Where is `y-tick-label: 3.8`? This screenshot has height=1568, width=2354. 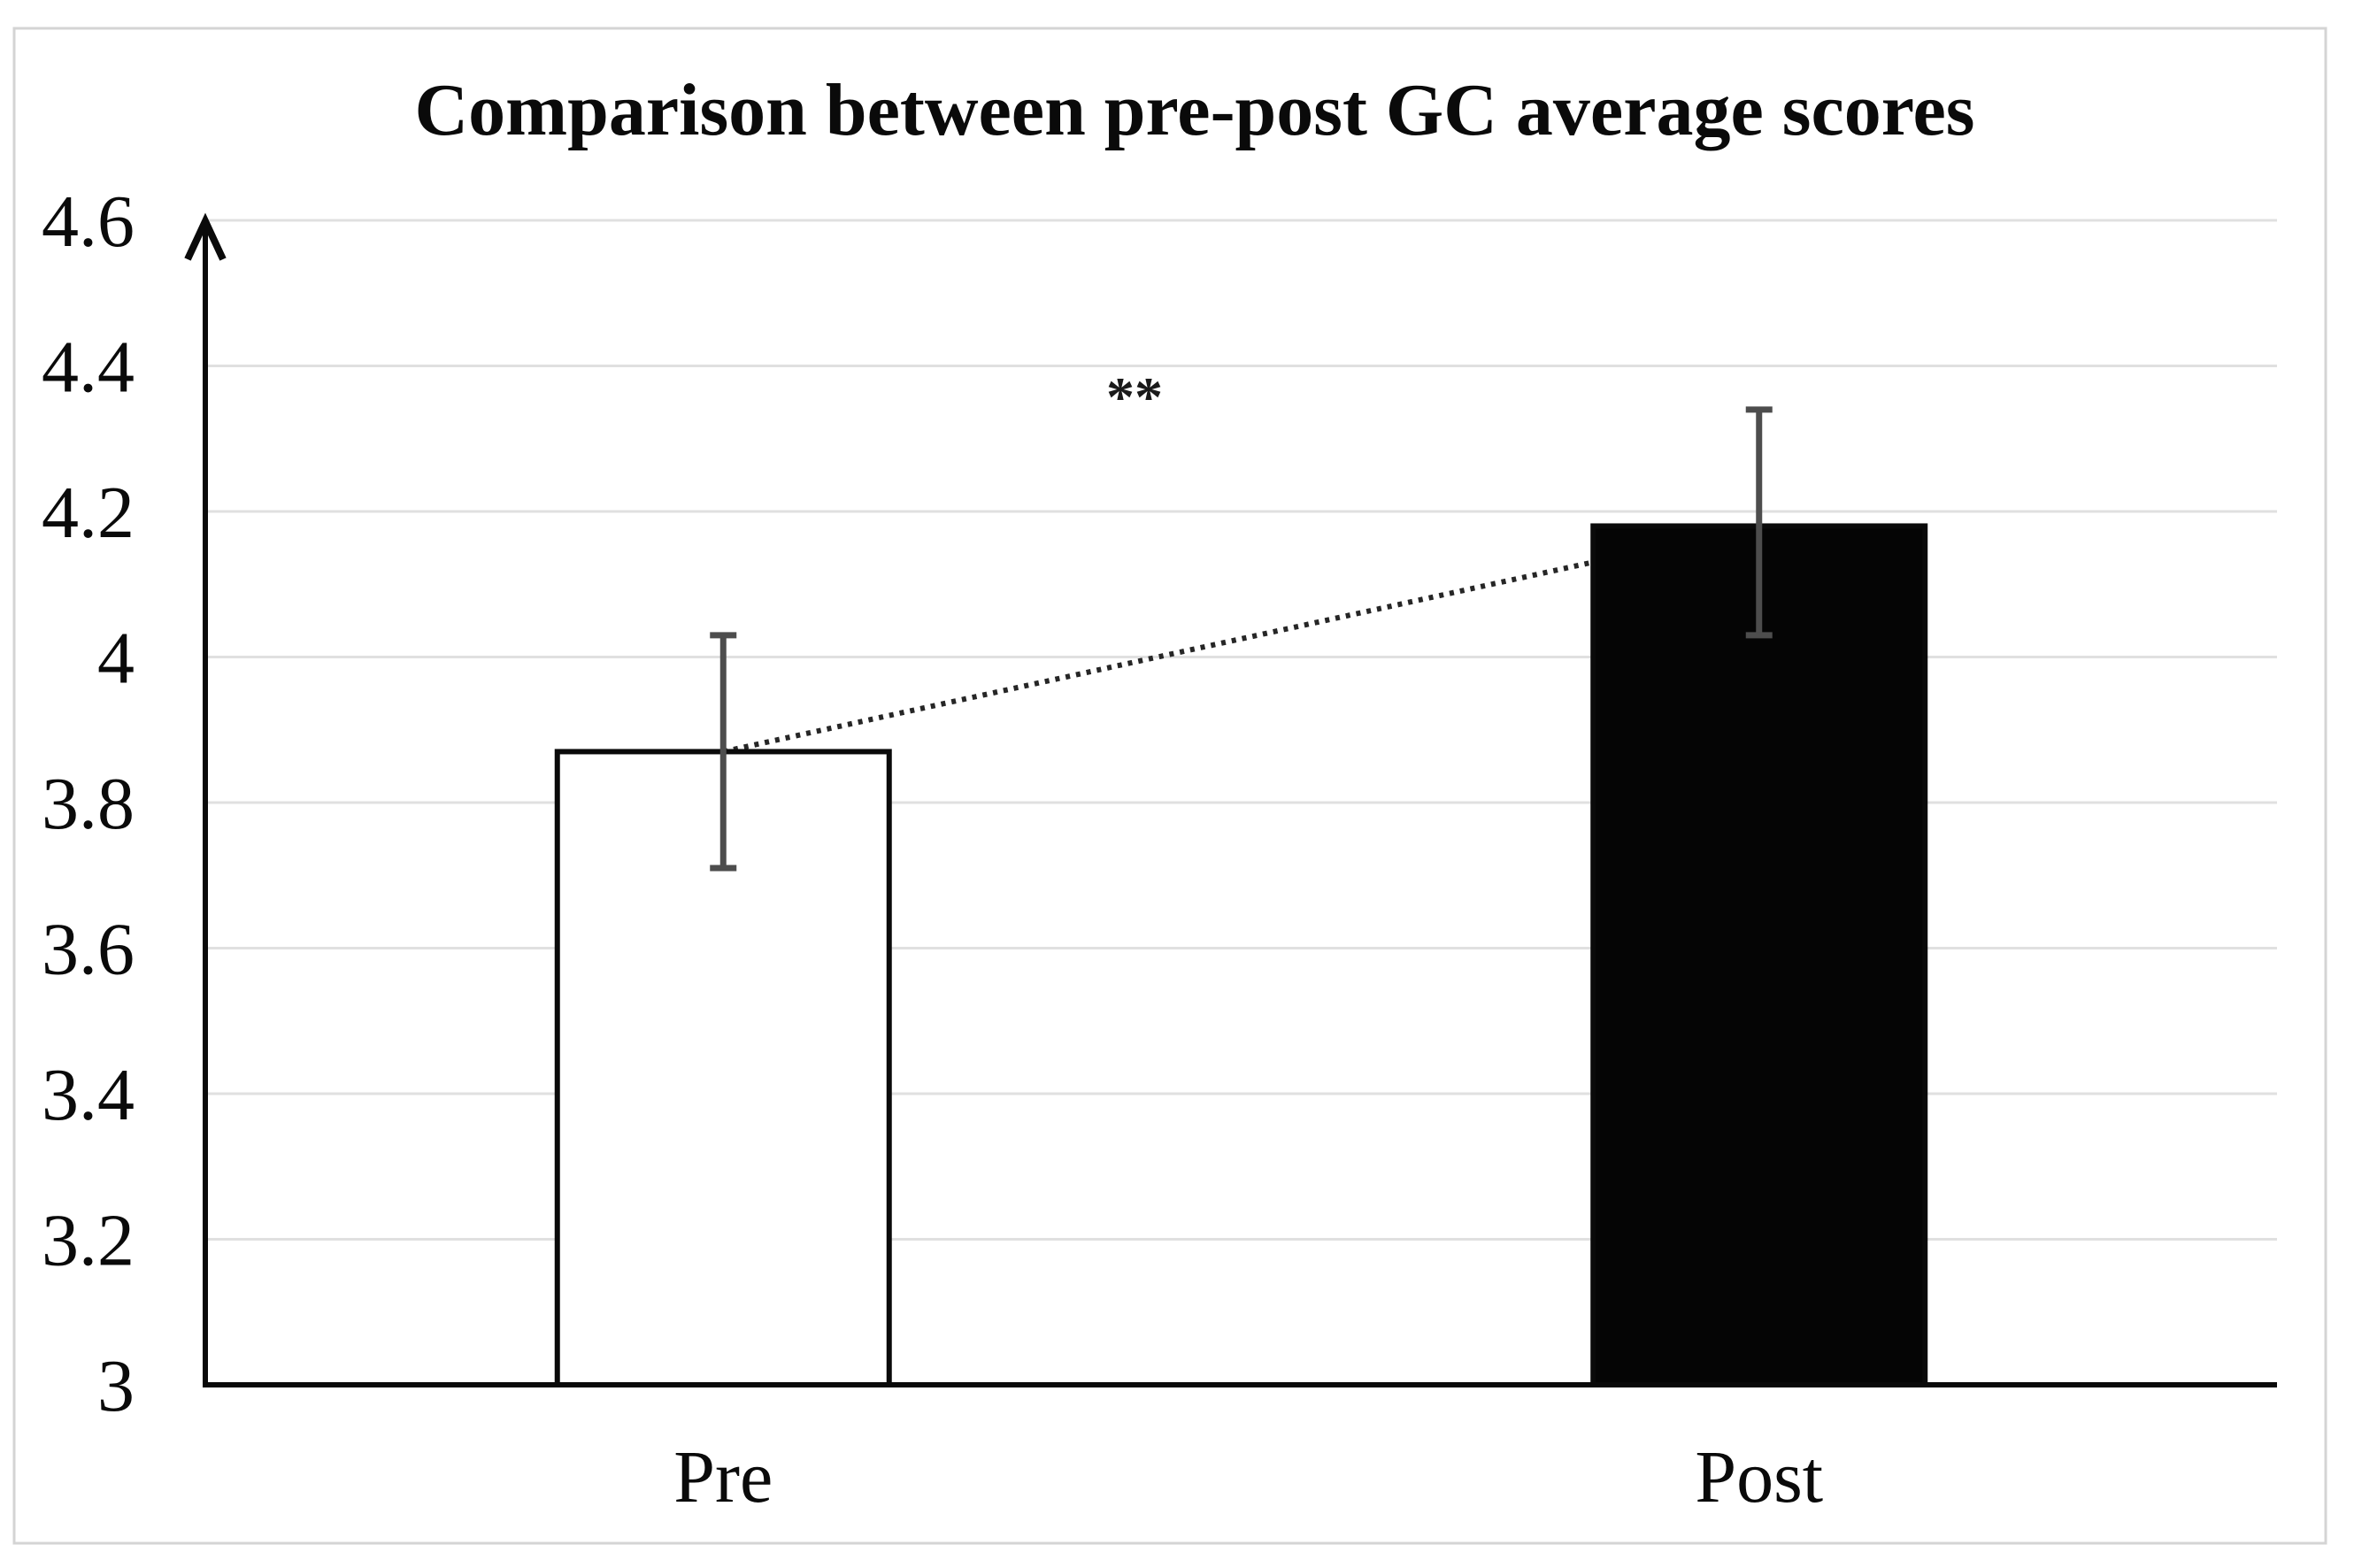
y-tick-label: 3.8 is located at coordinates (88, 804).